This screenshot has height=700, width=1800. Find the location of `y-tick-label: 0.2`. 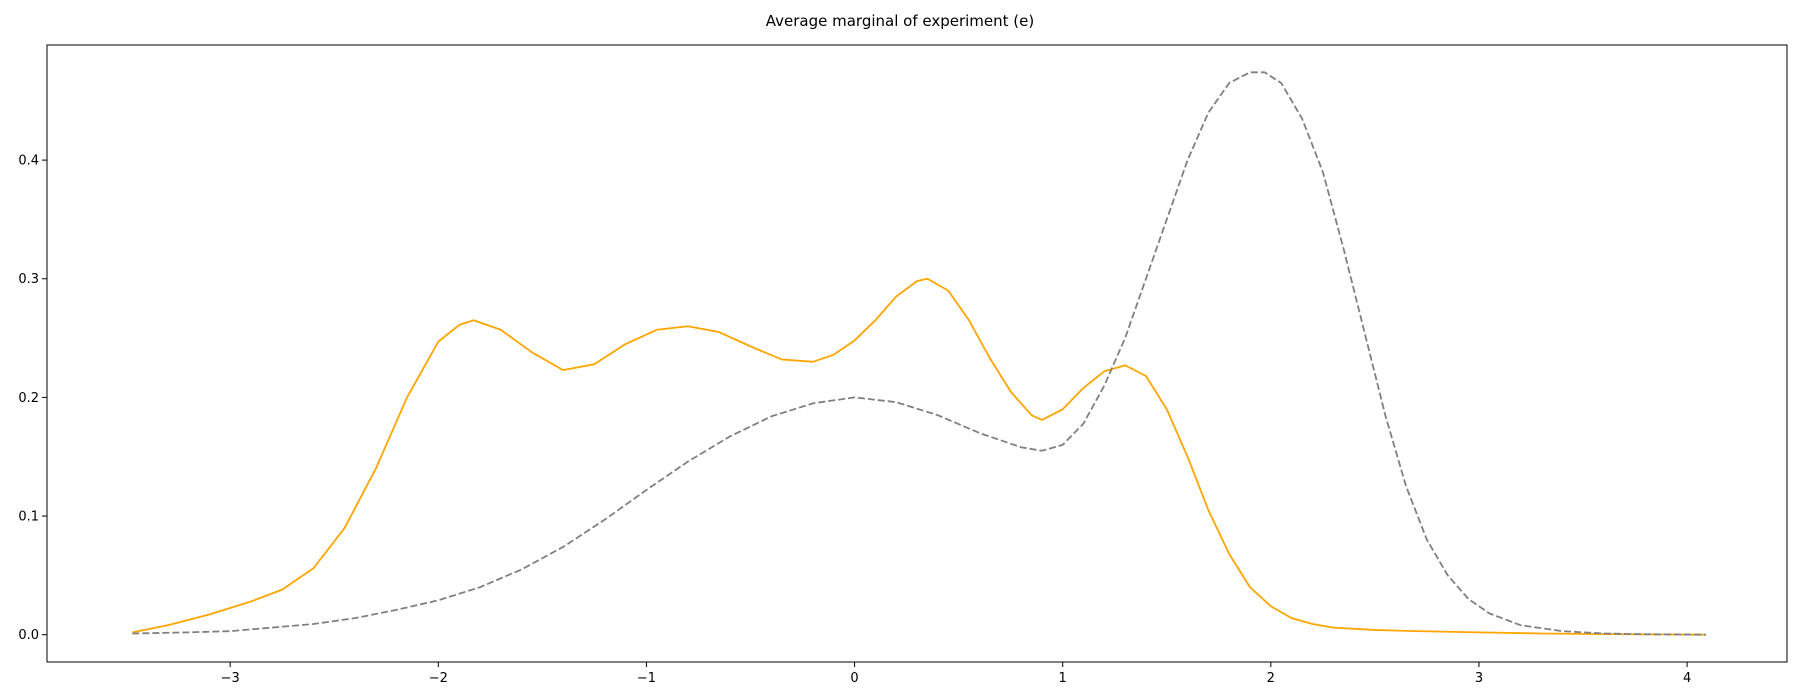

y-tick-label: 0.2 is located at coordinates (28, 398).